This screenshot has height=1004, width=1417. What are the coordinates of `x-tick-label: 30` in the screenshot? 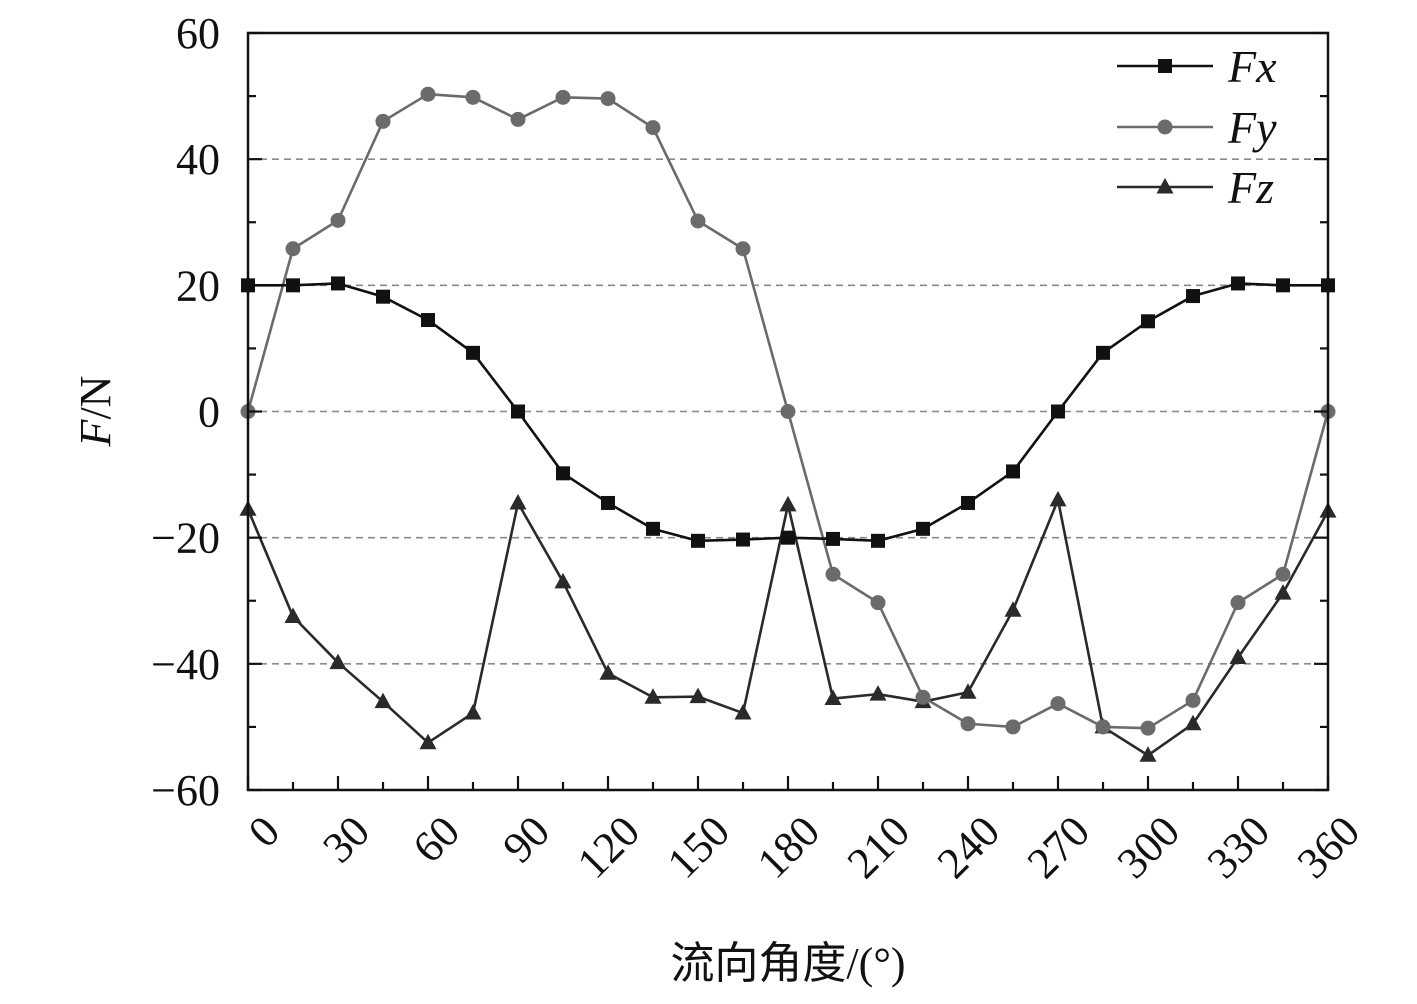 It's located at (346, 839).